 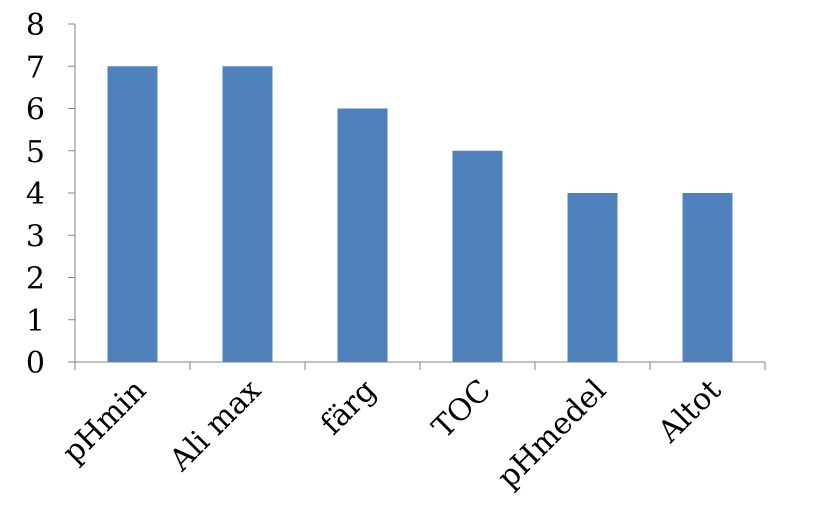 I want to click on x-tick-label: pHmin, so click(x=104, y=421).